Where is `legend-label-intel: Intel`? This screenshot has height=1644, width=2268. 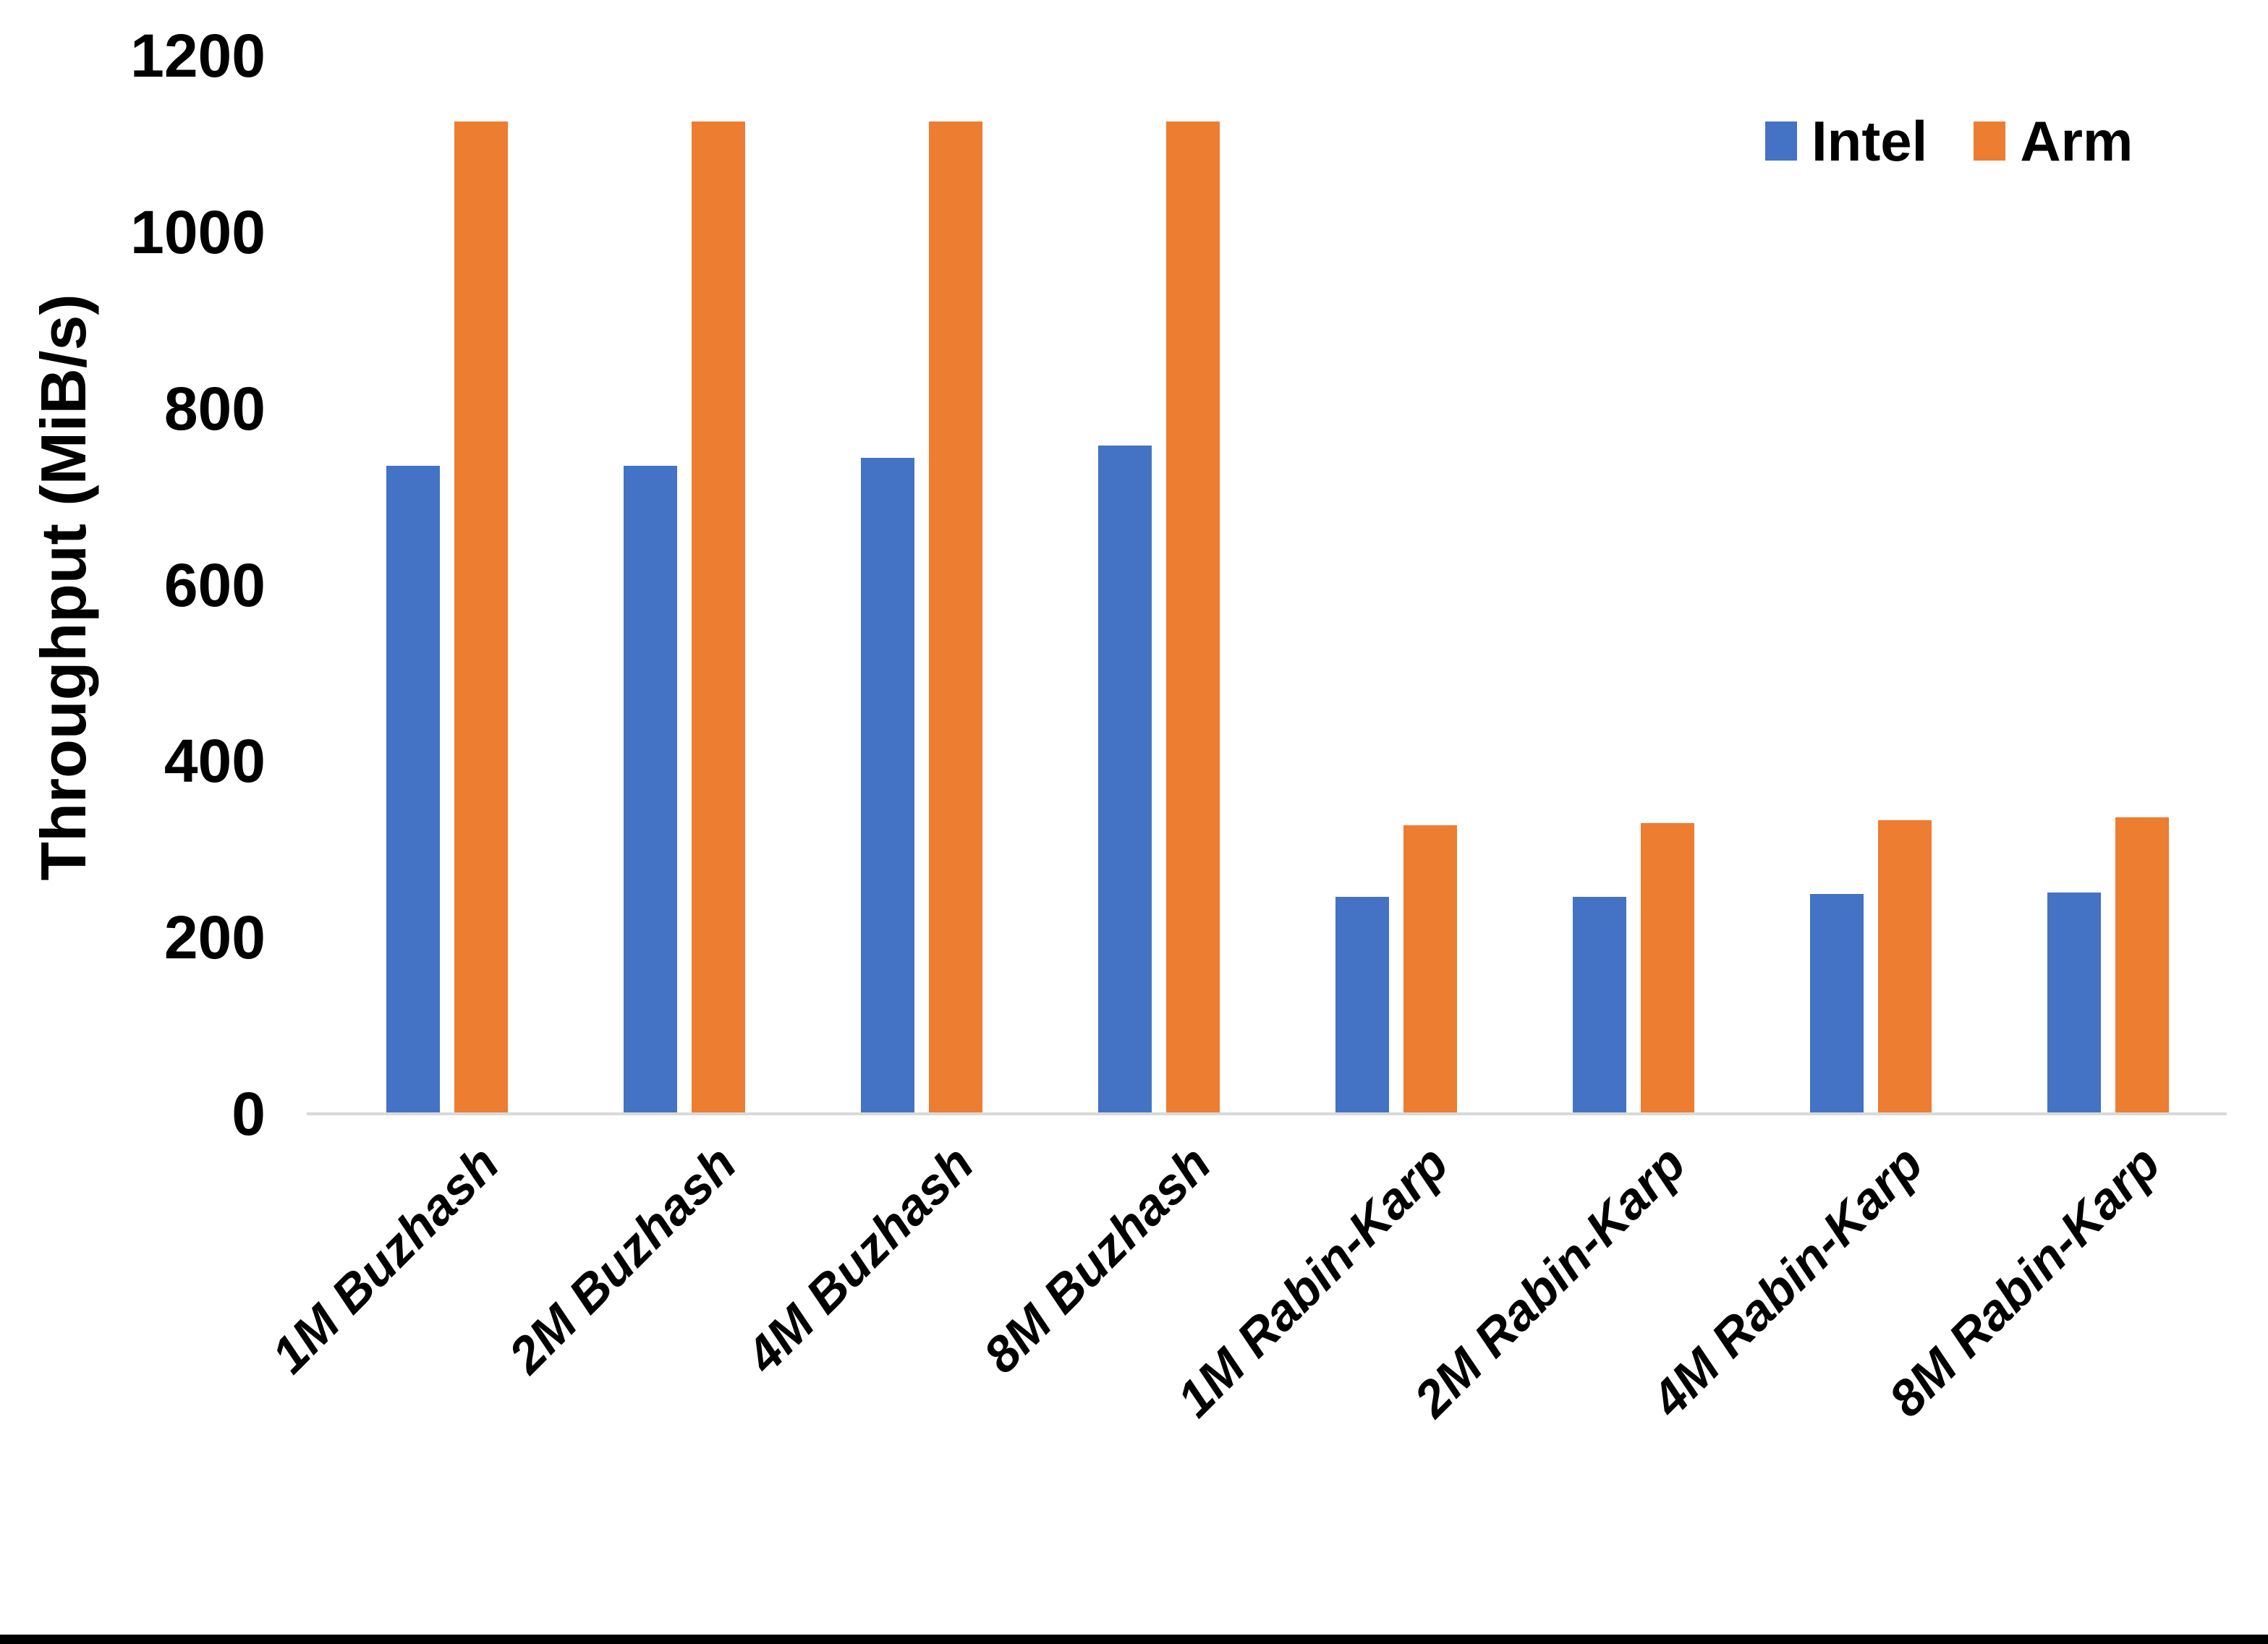
legend-label-intel: Intel is located at coordinates (1870, 141).